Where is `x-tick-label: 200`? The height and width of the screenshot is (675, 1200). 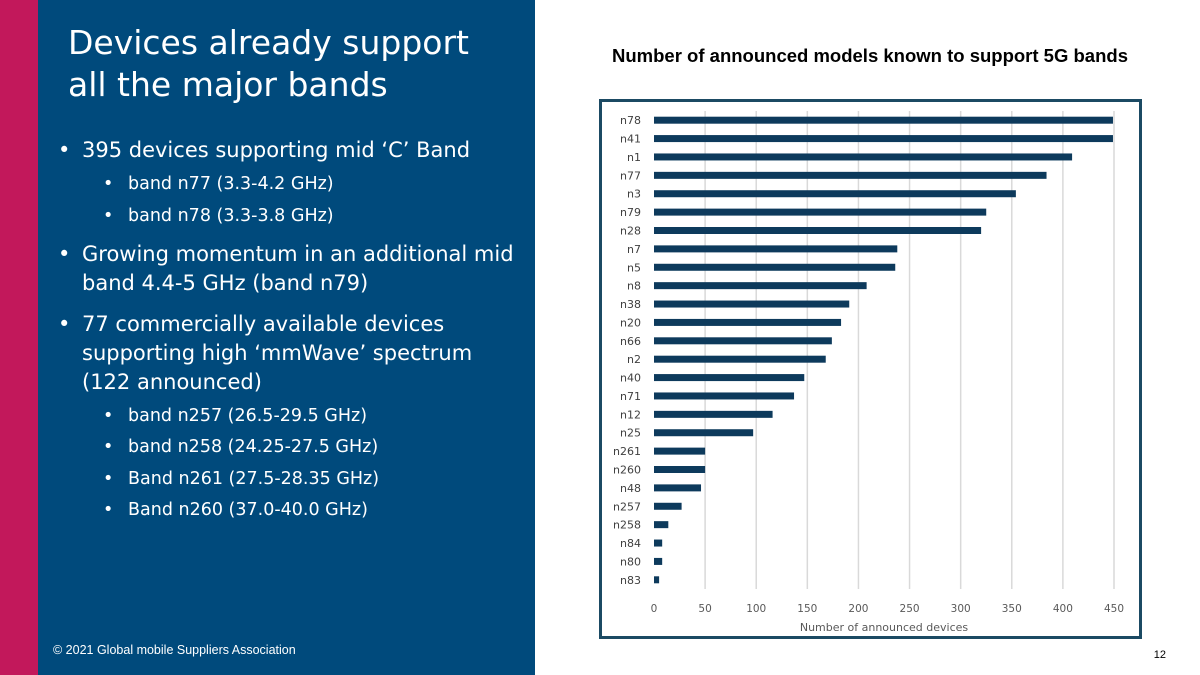
x-tick-label: 200 is located at coordinates (858, 609).